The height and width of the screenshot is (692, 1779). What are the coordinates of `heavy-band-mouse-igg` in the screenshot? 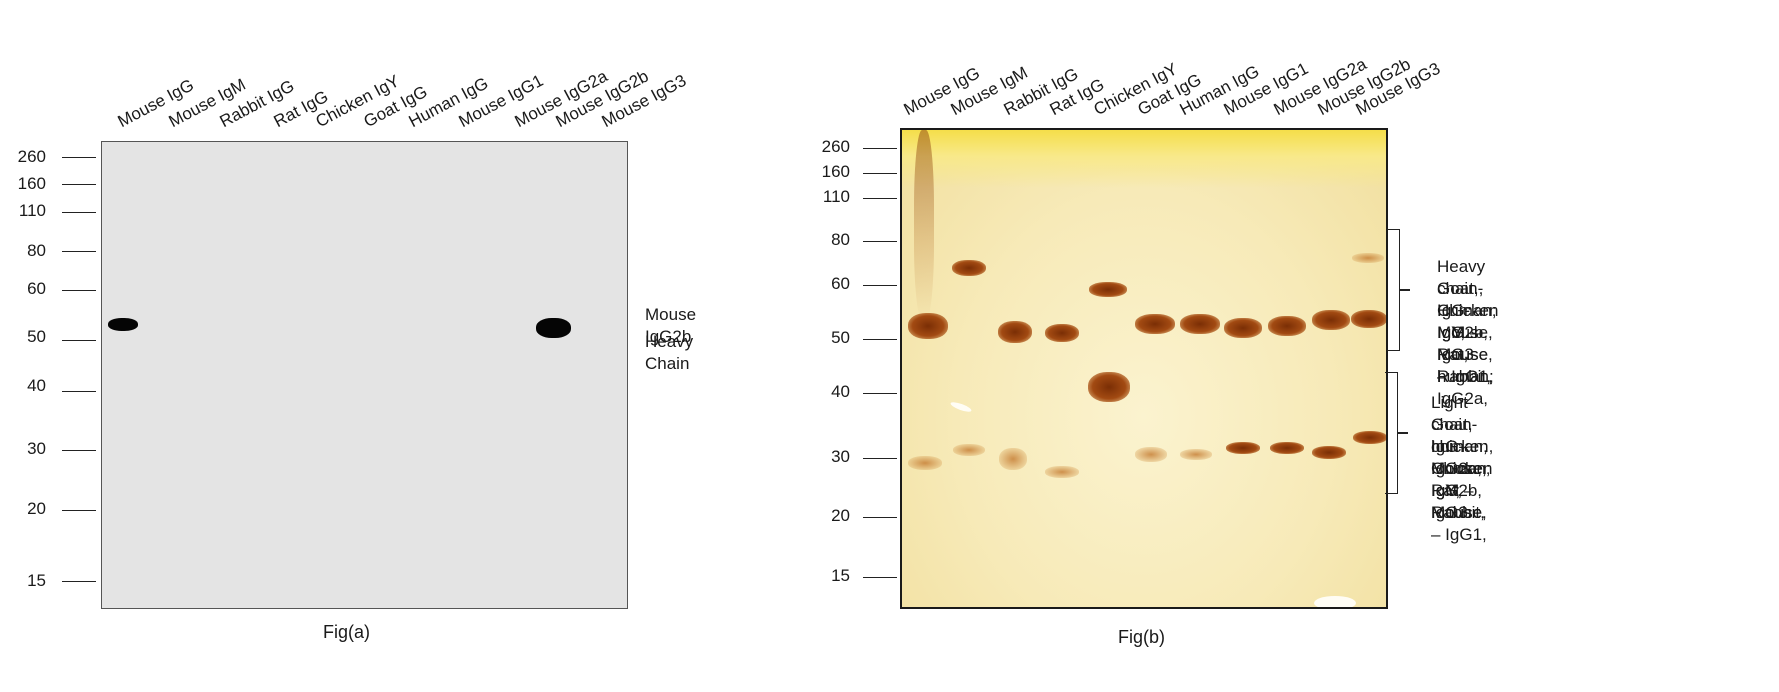 It's located at (928, 326).